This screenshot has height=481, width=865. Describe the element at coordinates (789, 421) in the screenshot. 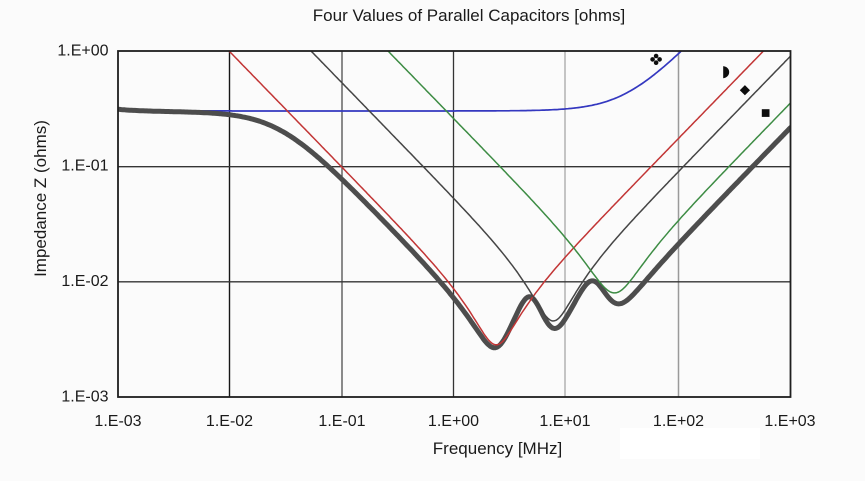

I see `svg-text: 1.E+03` at that location.